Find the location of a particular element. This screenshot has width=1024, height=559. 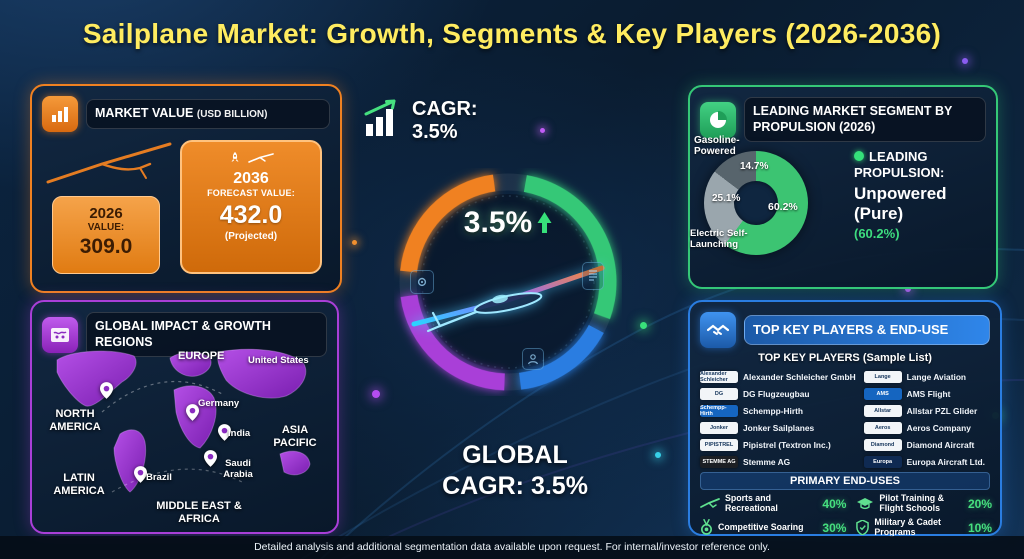

graduation-cap-icon is located at coordinates (865, 504).